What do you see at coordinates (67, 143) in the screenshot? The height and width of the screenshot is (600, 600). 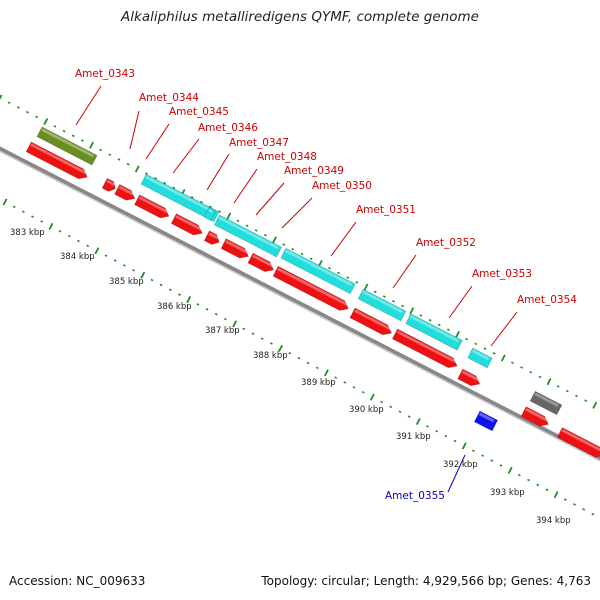 I see `amet-0343-rrna-block-shine` at bounding box center [67, 143].